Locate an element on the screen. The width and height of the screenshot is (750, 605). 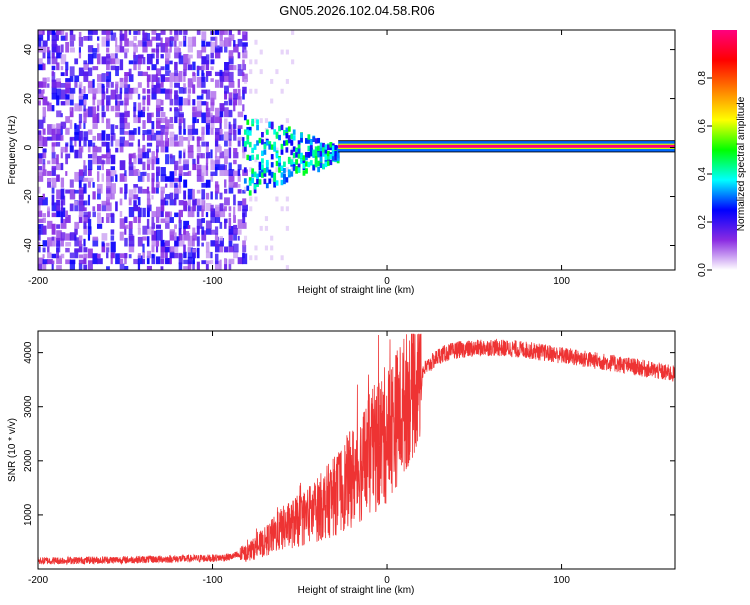
x-tick-label: 100 is located at coordinates (561, 580).